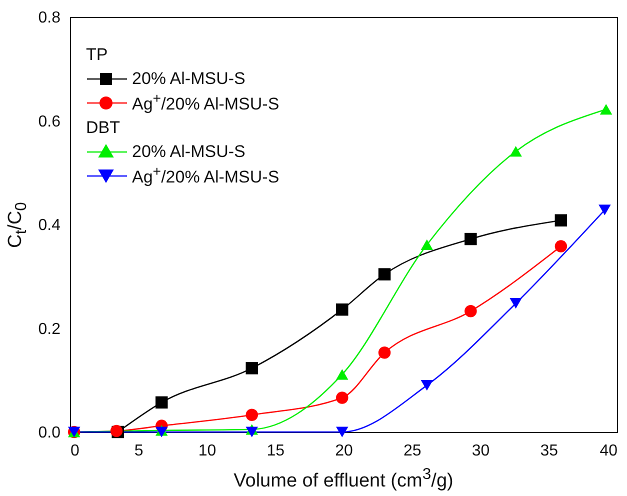 This screenshot has width=627, height=496. I want to click on annotation: DBT, so click(103, 128).